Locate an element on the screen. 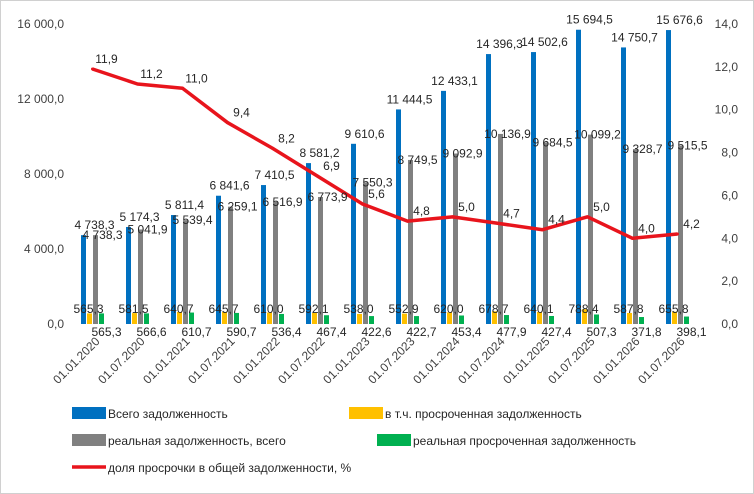  data-label: 11 444,5 is located at coordinates (410, 99).